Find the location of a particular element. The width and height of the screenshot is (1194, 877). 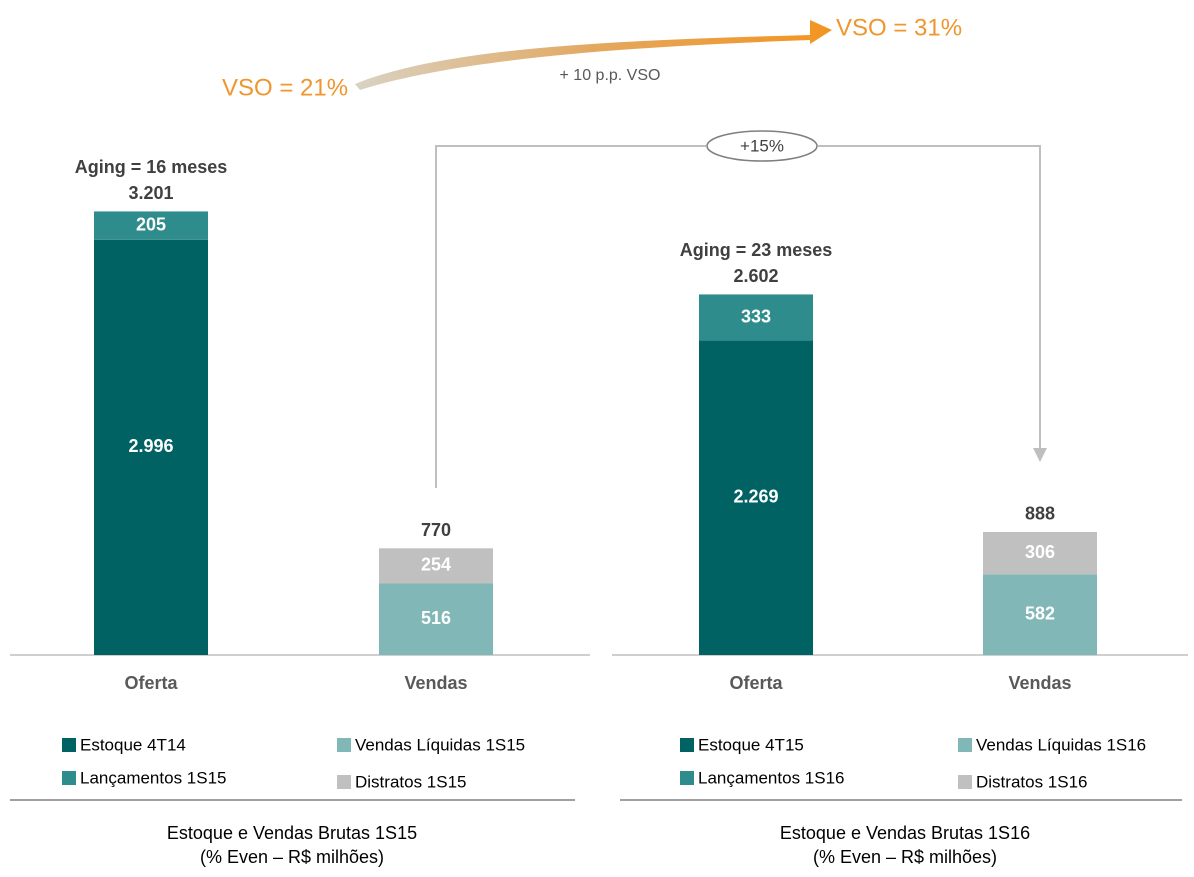

sales-change: +15% is located at coordinates (762, 145).